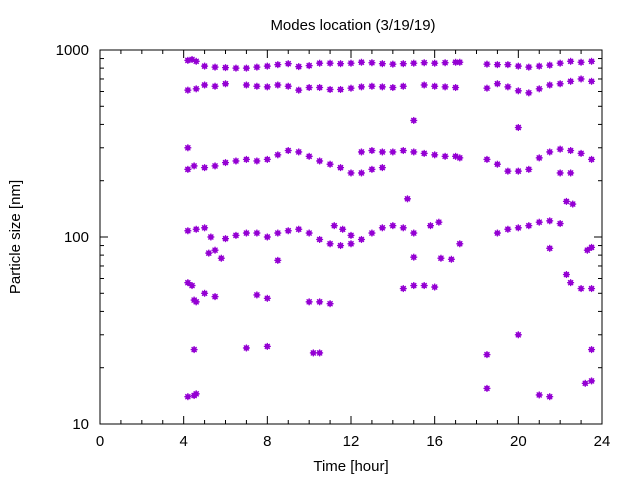  I want to click on x-tick-label: 20, so click(518, 441).